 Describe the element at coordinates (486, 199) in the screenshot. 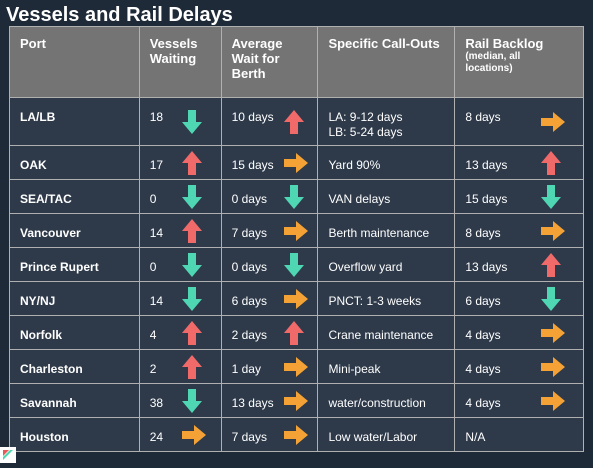

I see `rail-value: 15 days` at that location.